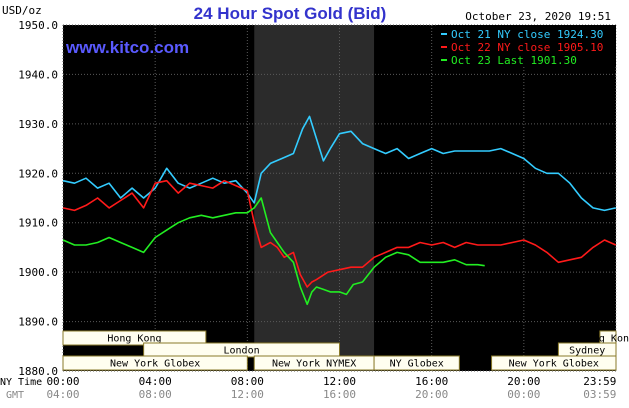 Image resolution: width=629 pixels, height=408 pixels. Describe the element at coordinates (587, 351) in the screenshot. I see `session-label: Sydney` at that location.